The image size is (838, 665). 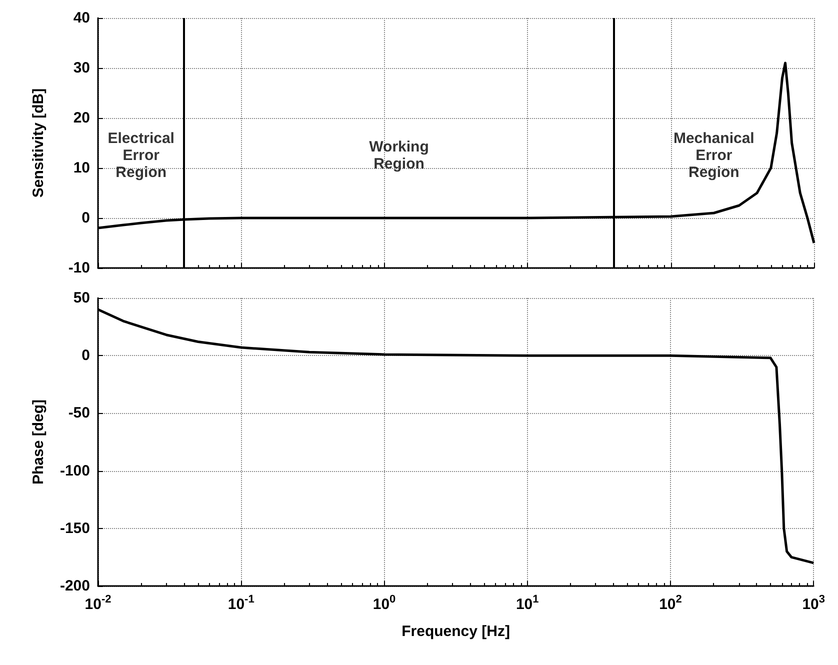 I want to click on y-tick-label: 10, so click(x=81, y=168).